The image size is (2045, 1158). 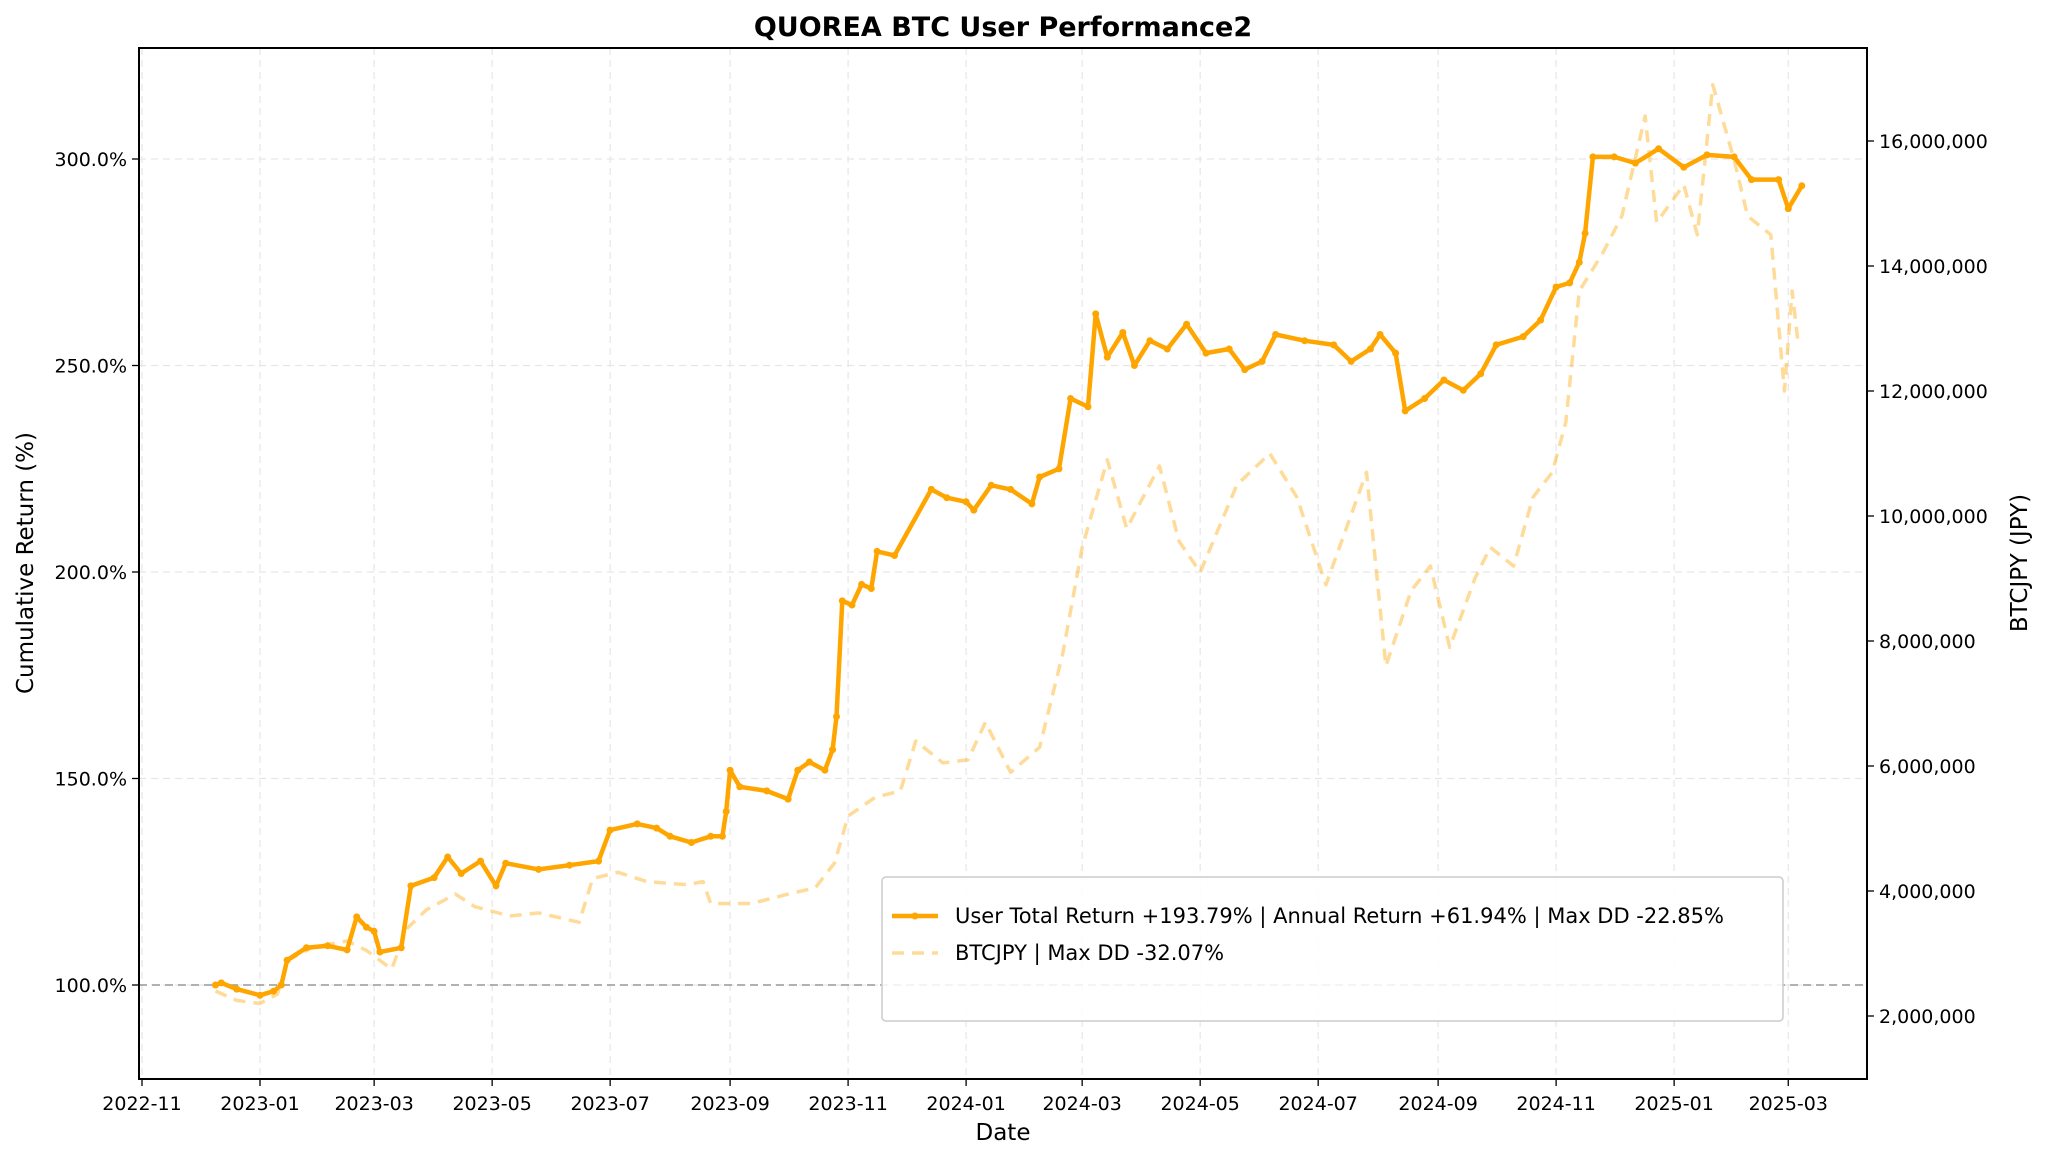 What do you see at coordinates (1927, 767) in the screenshot?
I see `y-tick-label-right: 6,000,000` at bounding box center [1927, 767].